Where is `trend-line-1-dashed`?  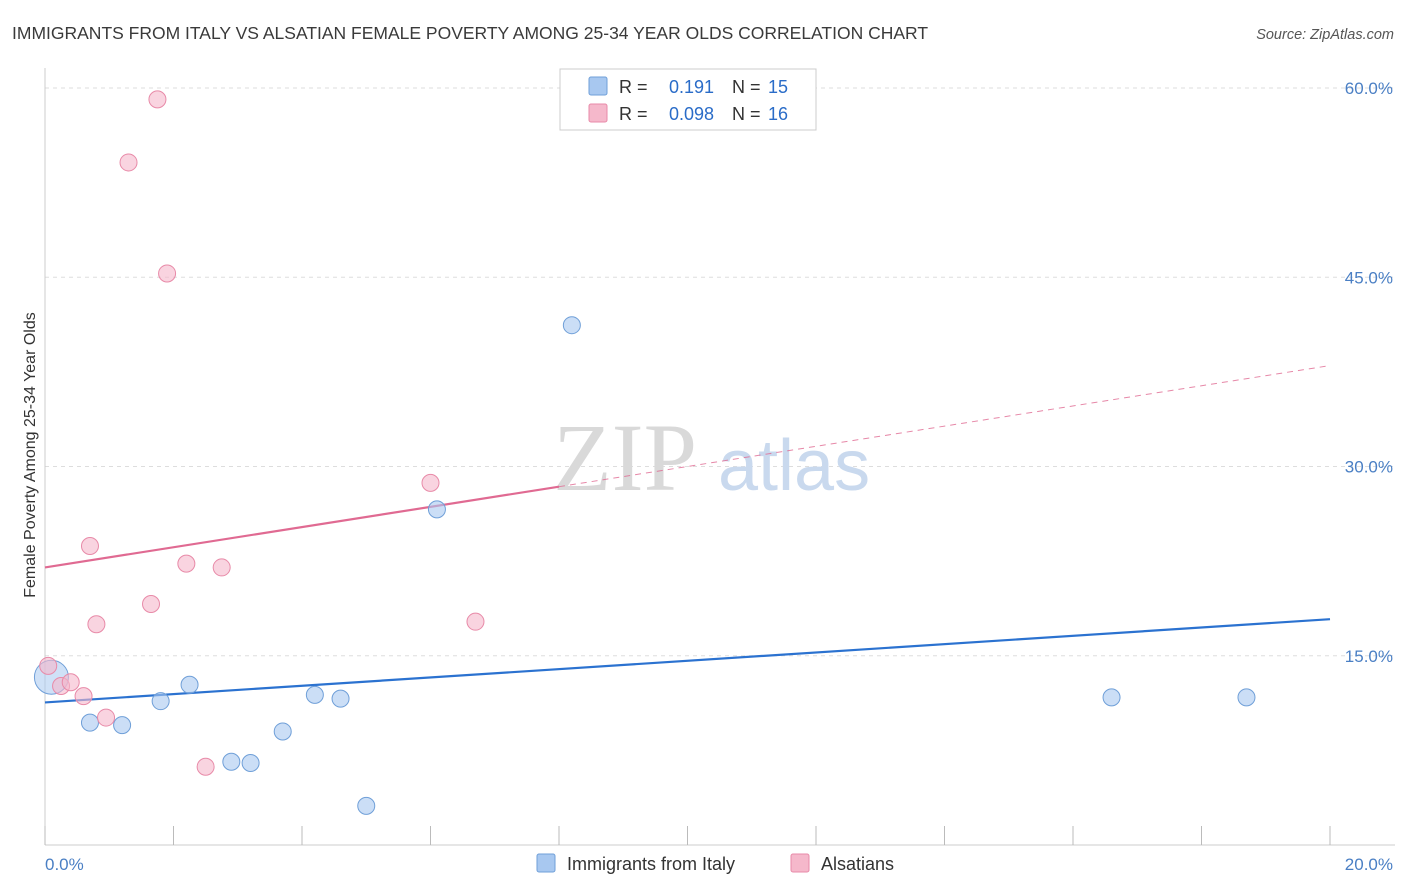
trend-line-1-dashed is located at coordinates (944, 426).